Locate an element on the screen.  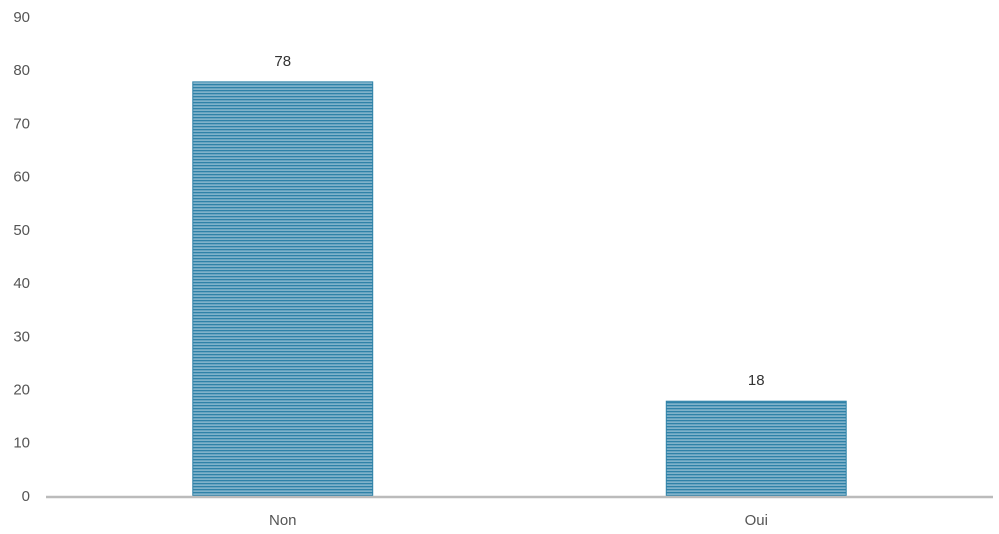
y-tick-label: 80 is located at coordinates (21, 70).